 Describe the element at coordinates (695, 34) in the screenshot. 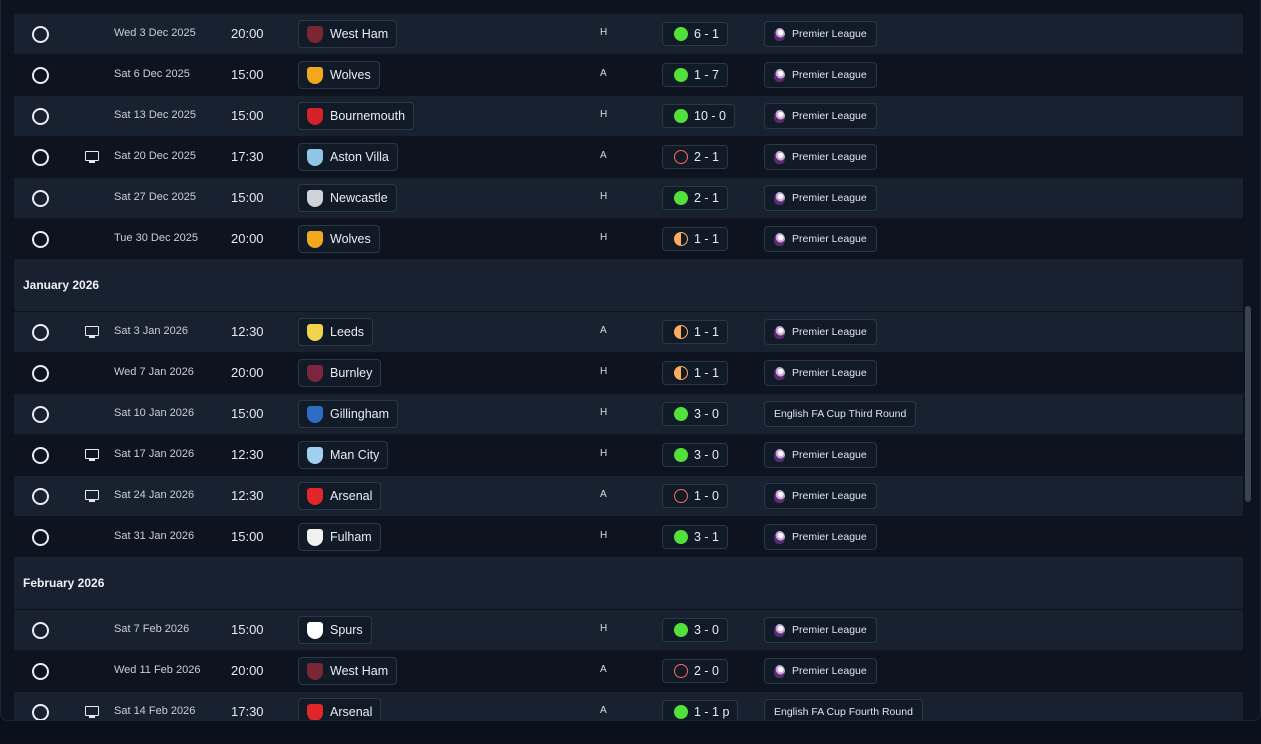

I see `result-badge: 6 - 1` at that location.